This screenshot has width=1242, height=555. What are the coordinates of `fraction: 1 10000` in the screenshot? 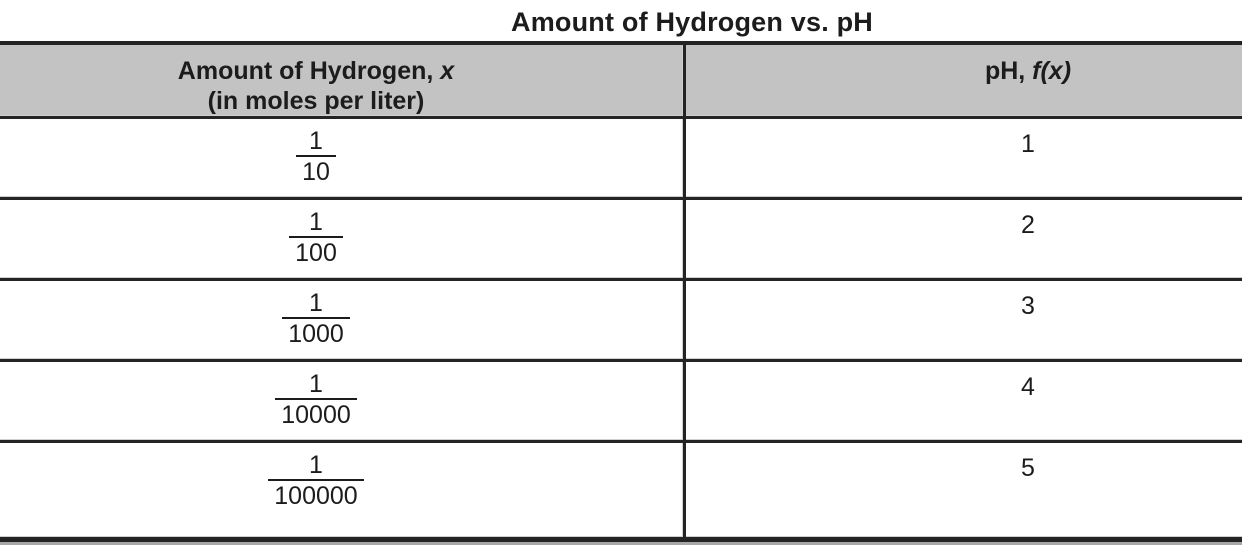 It's located at (316, 399).